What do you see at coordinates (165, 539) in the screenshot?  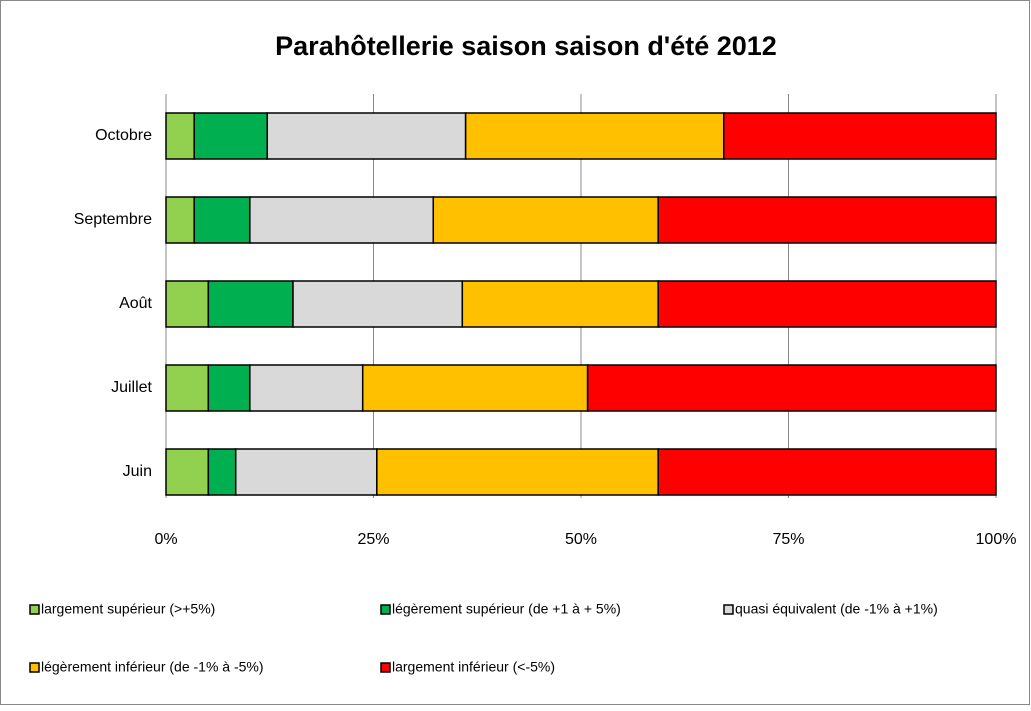 I see `x-tick-label: 0%` at bounding box center [165, 539].